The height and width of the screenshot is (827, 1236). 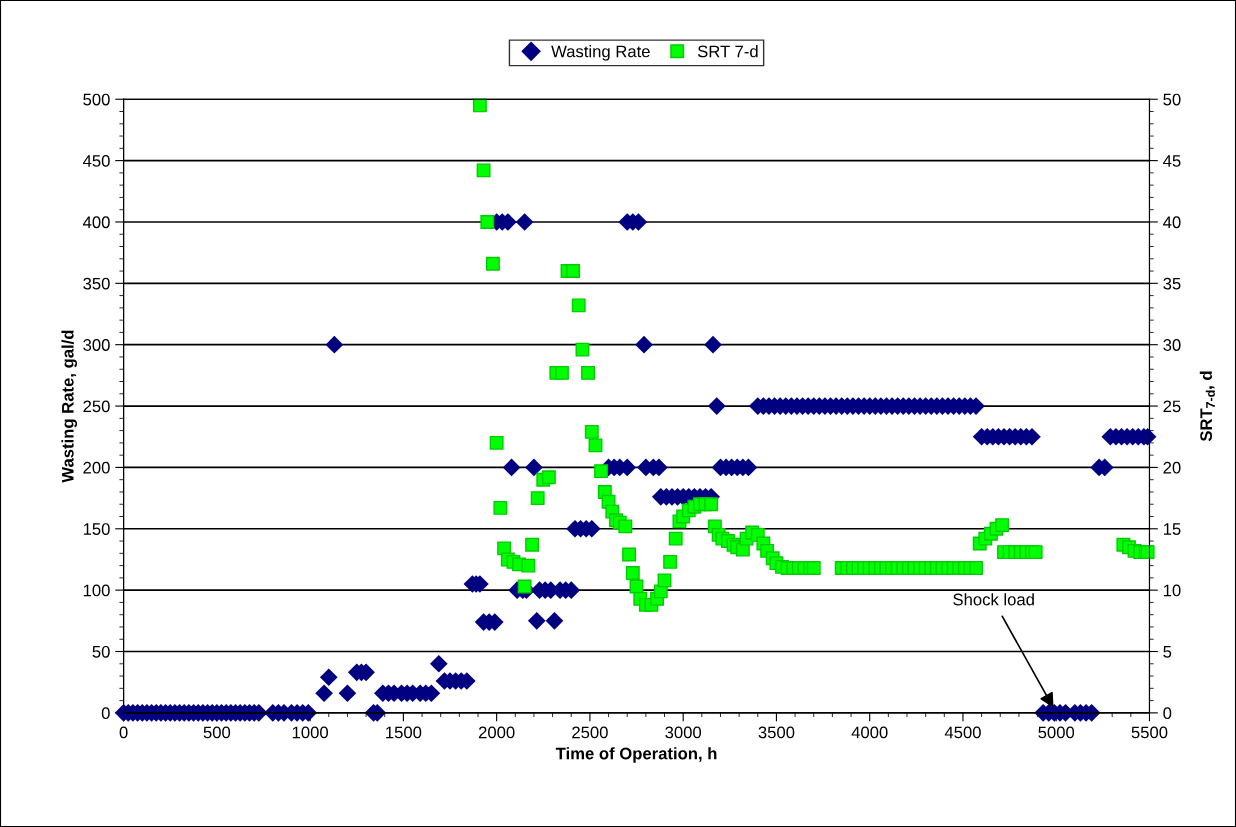 I want to click on legend-label: Wasting Rate, so click(x=600, y=53).